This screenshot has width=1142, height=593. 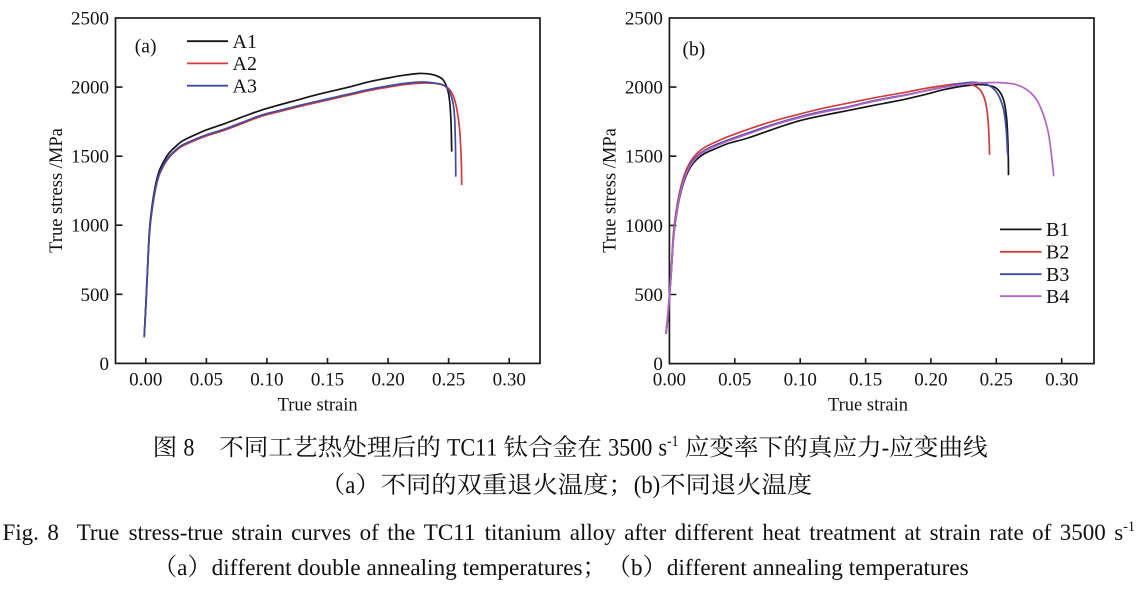 What do you see at coordinates (245, 42) in the screenshot?
I see `svg-text: A1` at bounding box center [245, 42].